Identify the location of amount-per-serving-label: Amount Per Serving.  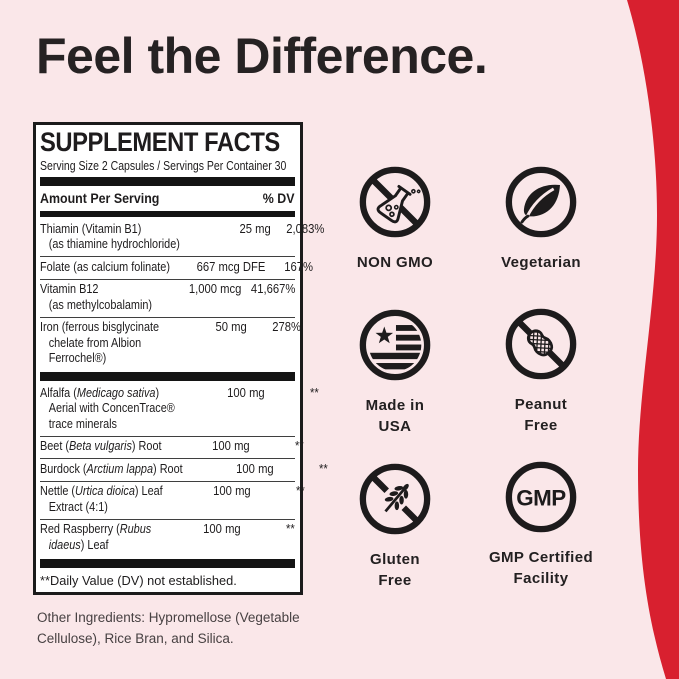
(100, 198).